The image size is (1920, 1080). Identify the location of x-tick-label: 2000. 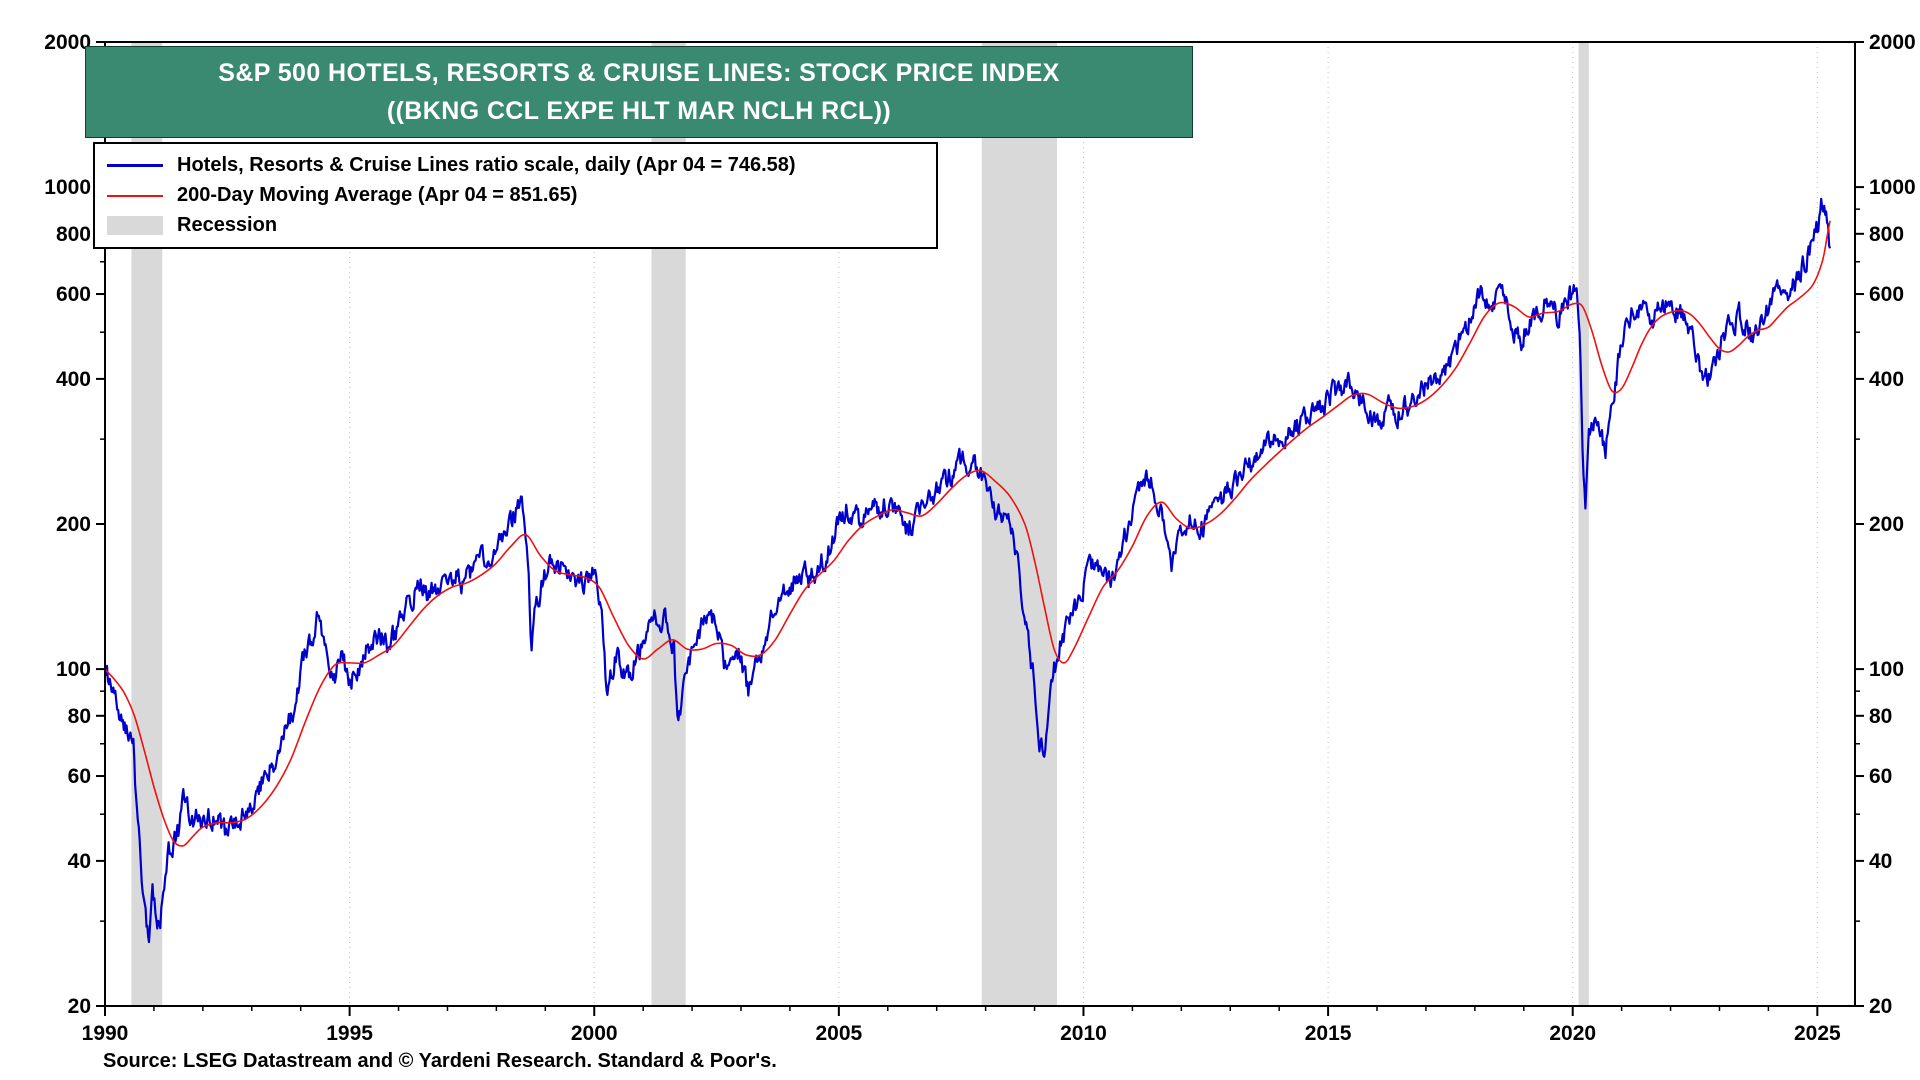
(594, 1033).